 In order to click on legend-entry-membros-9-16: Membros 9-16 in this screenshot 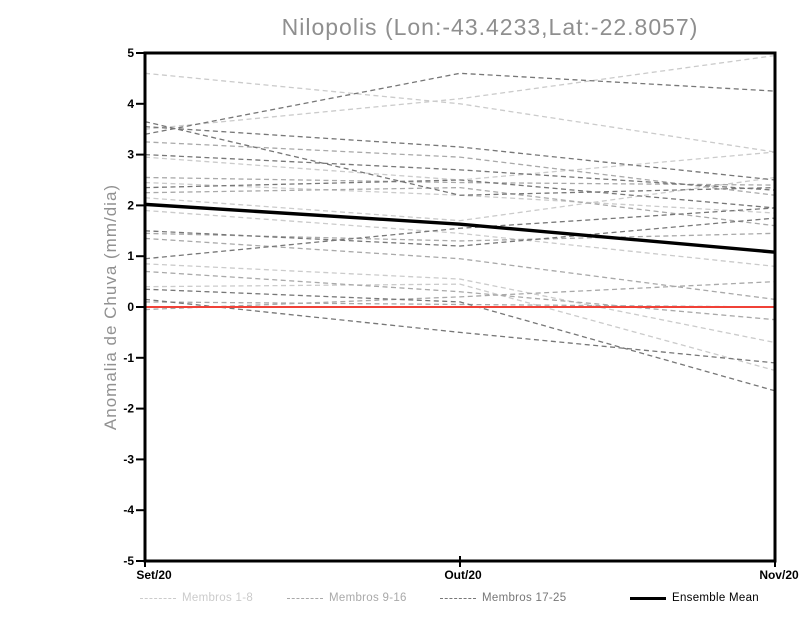, I will do `click(347, 598)`.